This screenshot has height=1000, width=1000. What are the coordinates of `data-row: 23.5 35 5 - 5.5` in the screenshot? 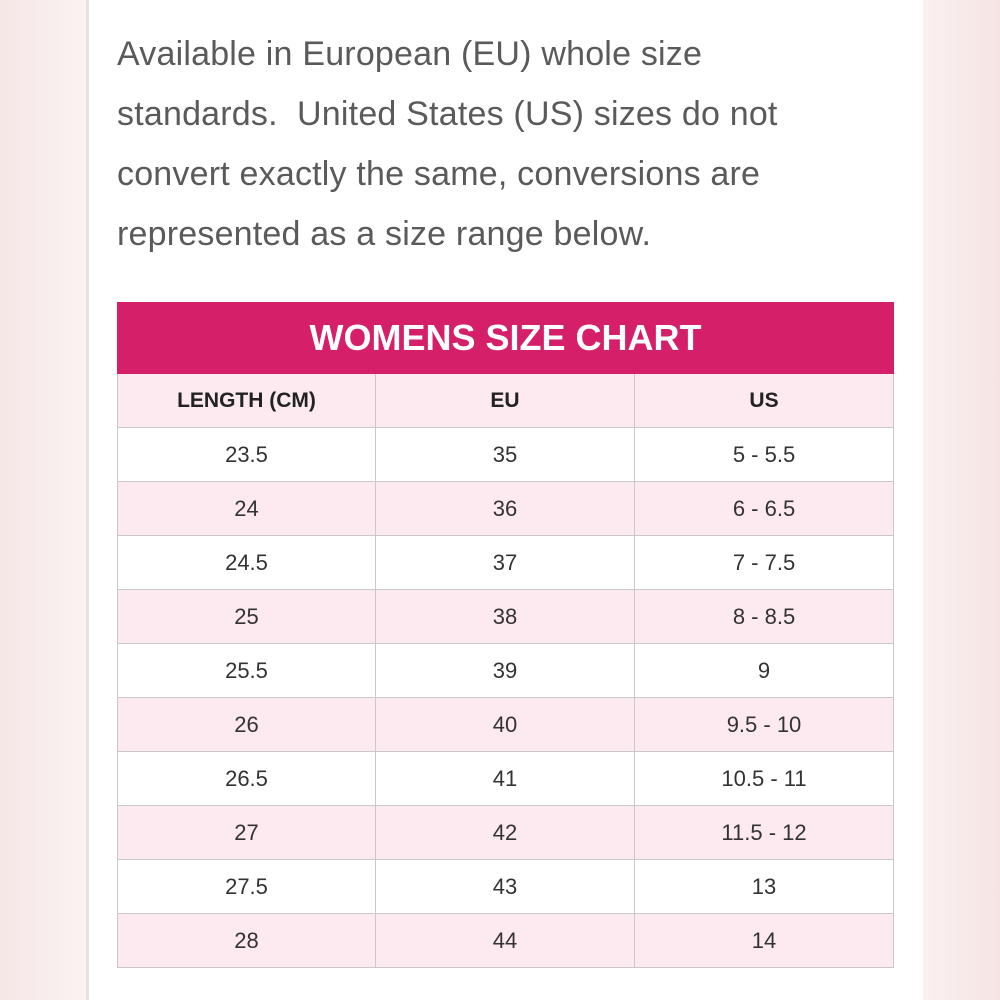 It's located at (505, 454).